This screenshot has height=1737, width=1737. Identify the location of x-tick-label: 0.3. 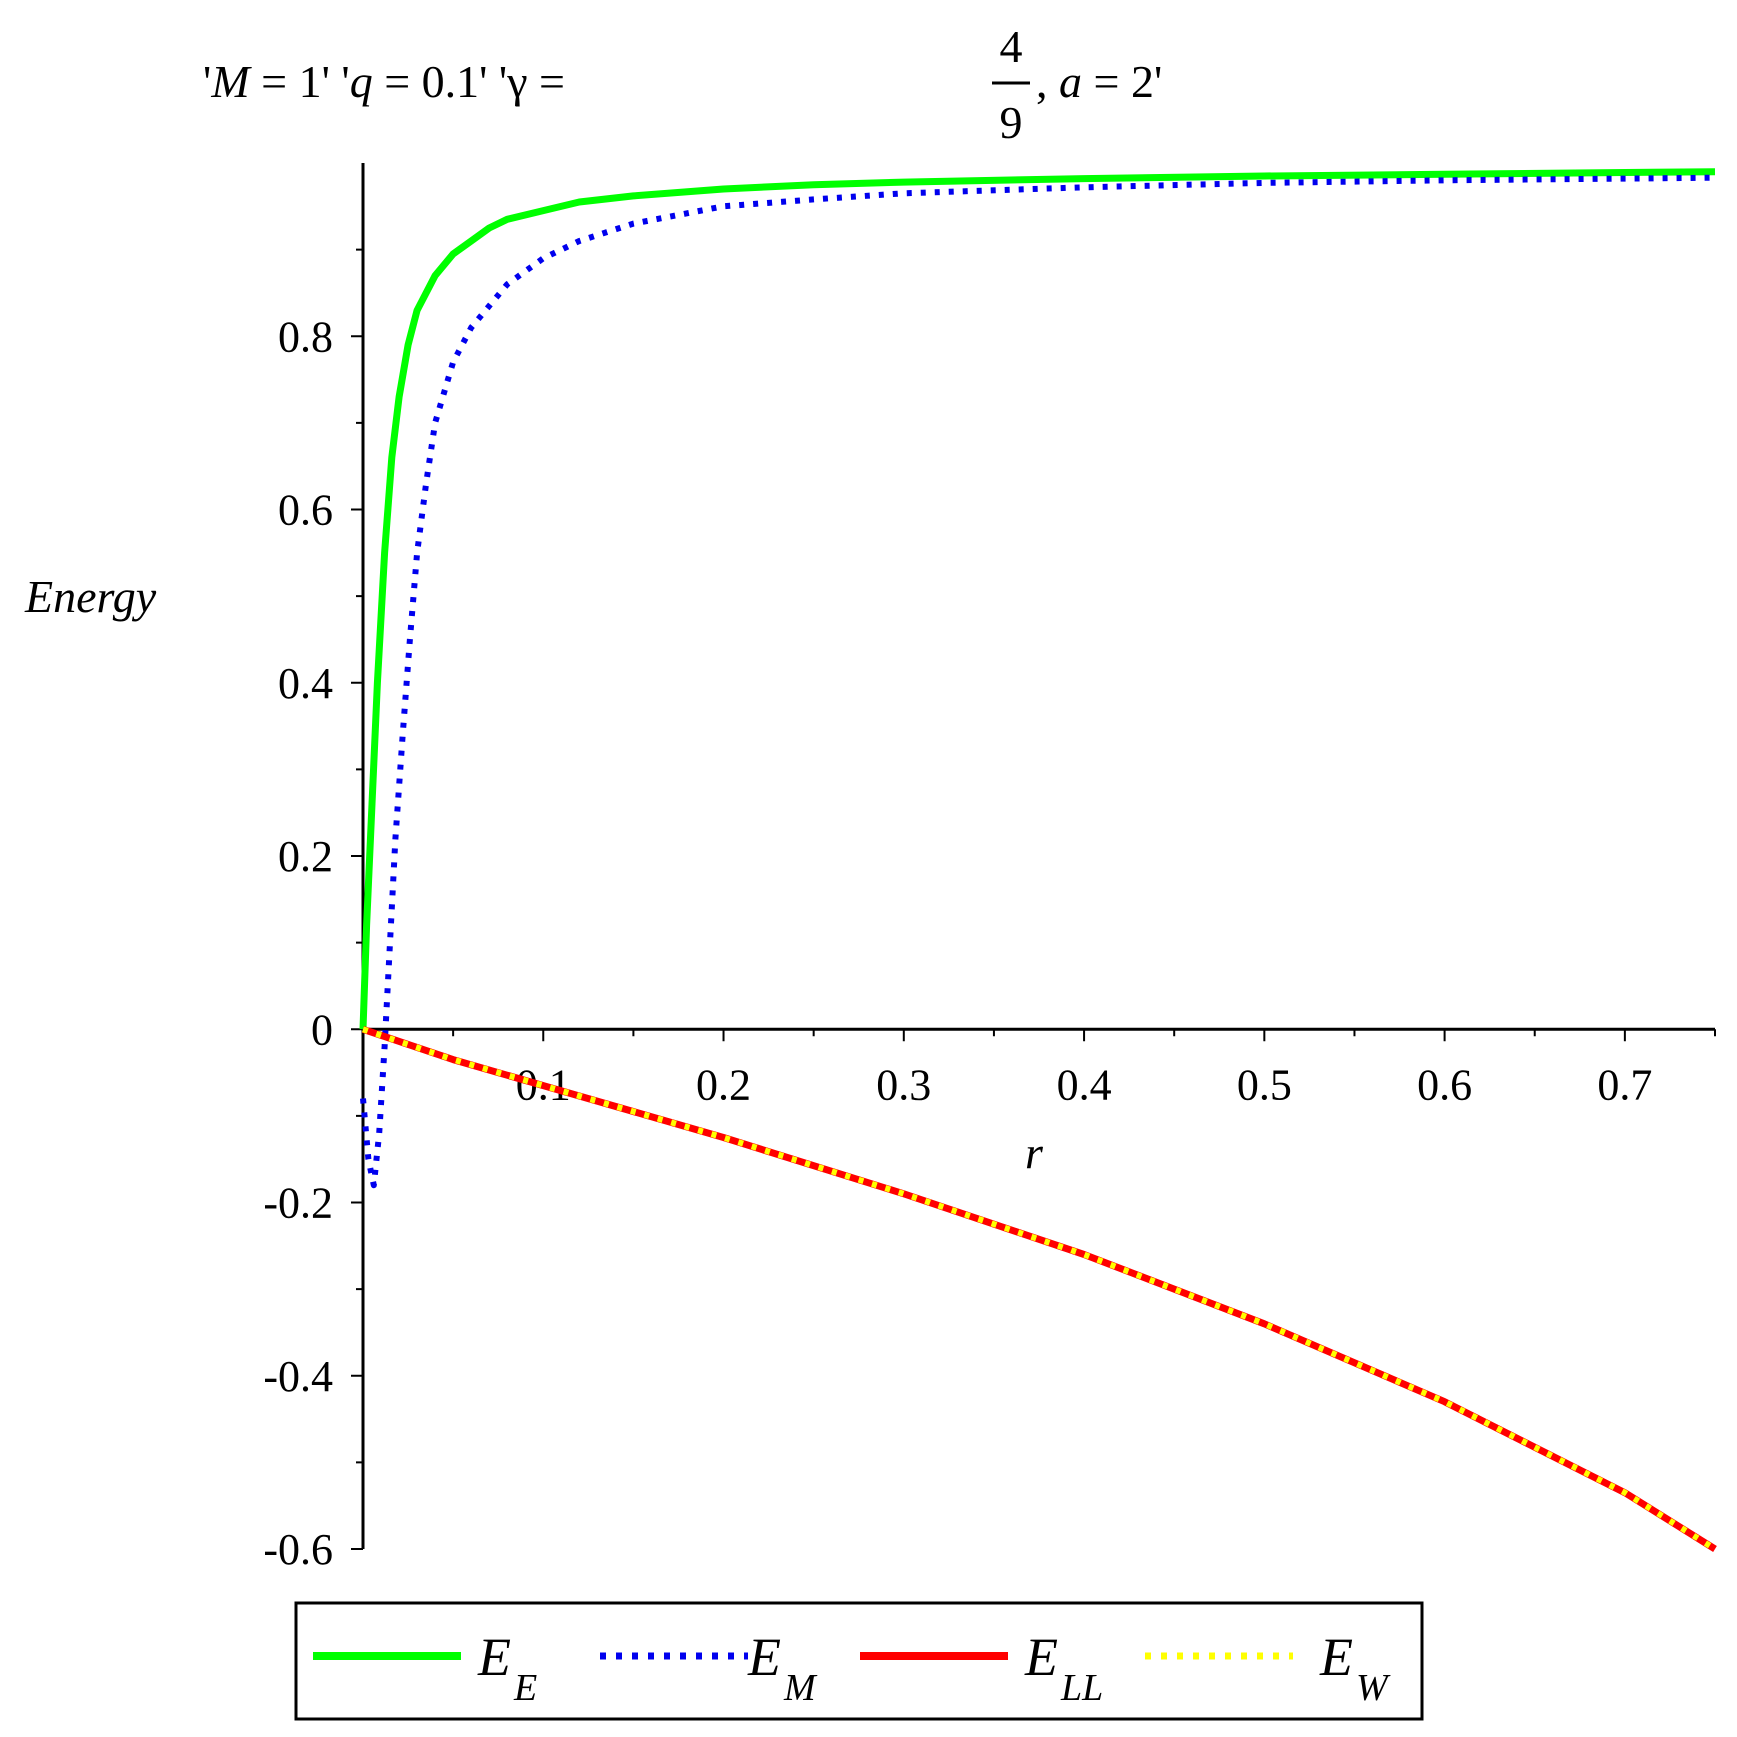
(903, 1084).